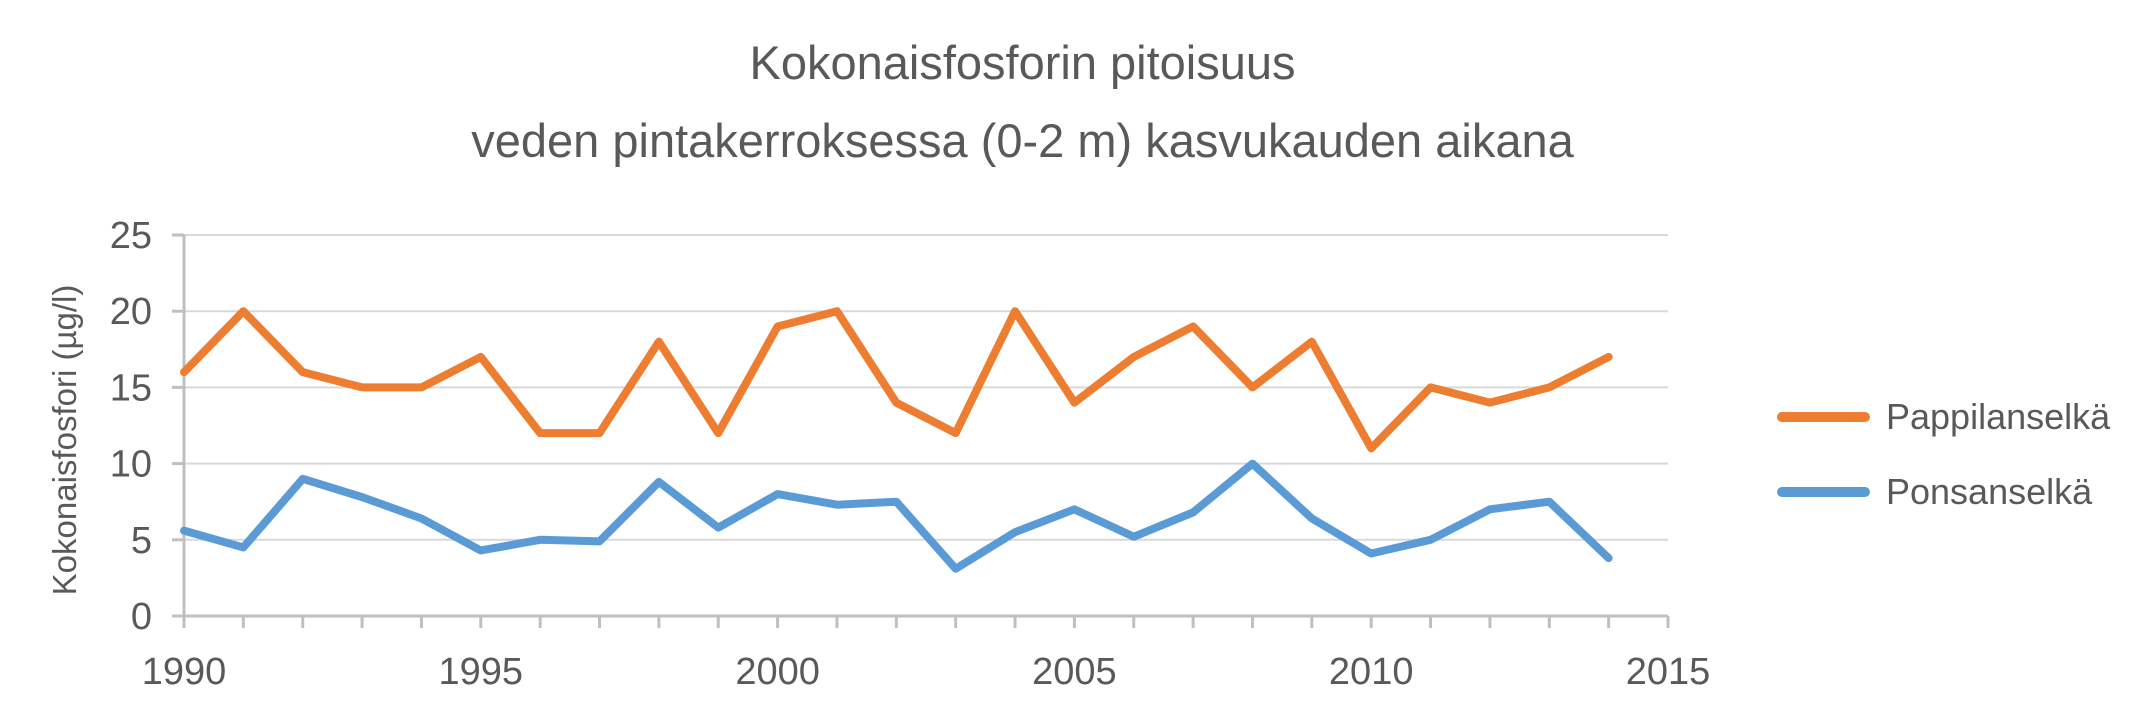 The width and height of the screenshot is (2145, 723). What do you see at coordinates (1823, 417) in the screenshot?
I see `legend-line-swatch-pappilanselka` at bounding box center [1823, 417].